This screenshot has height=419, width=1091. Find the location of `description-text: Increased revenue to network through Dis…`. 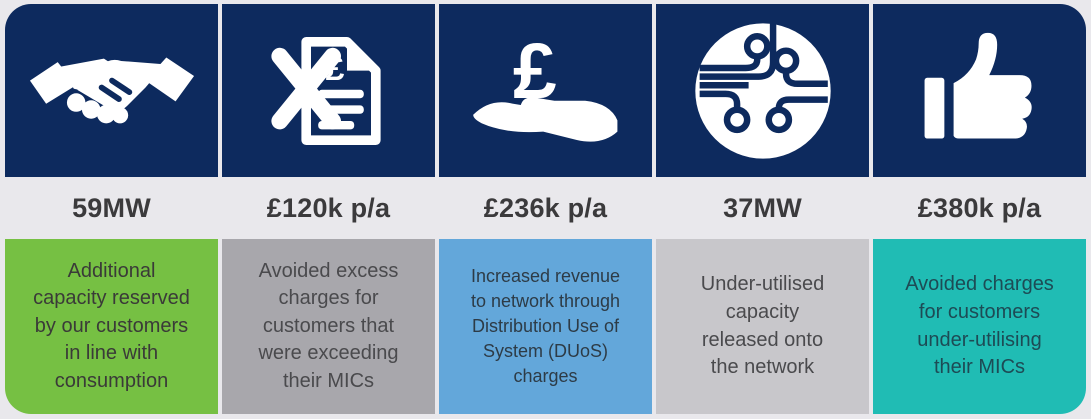

description-text: Increased revenue to network through Dis… is located at coordinates (545, 326).